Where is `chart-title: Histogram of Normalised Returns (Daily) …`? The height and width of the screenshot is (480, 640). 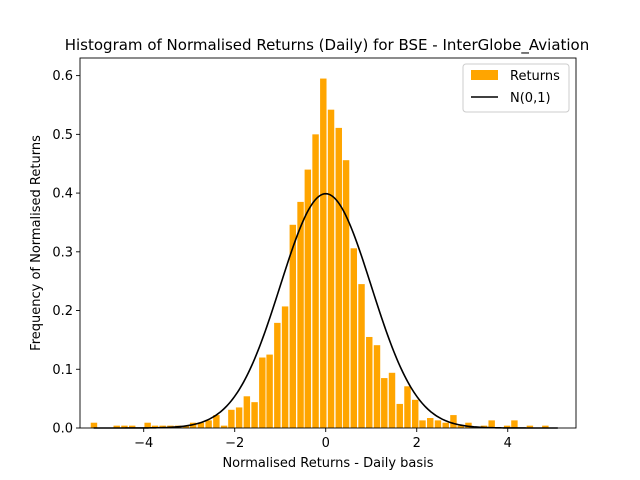 chart-title: Histogram of Normalised Returns (Daily) … is located at coordinates (327, 45).